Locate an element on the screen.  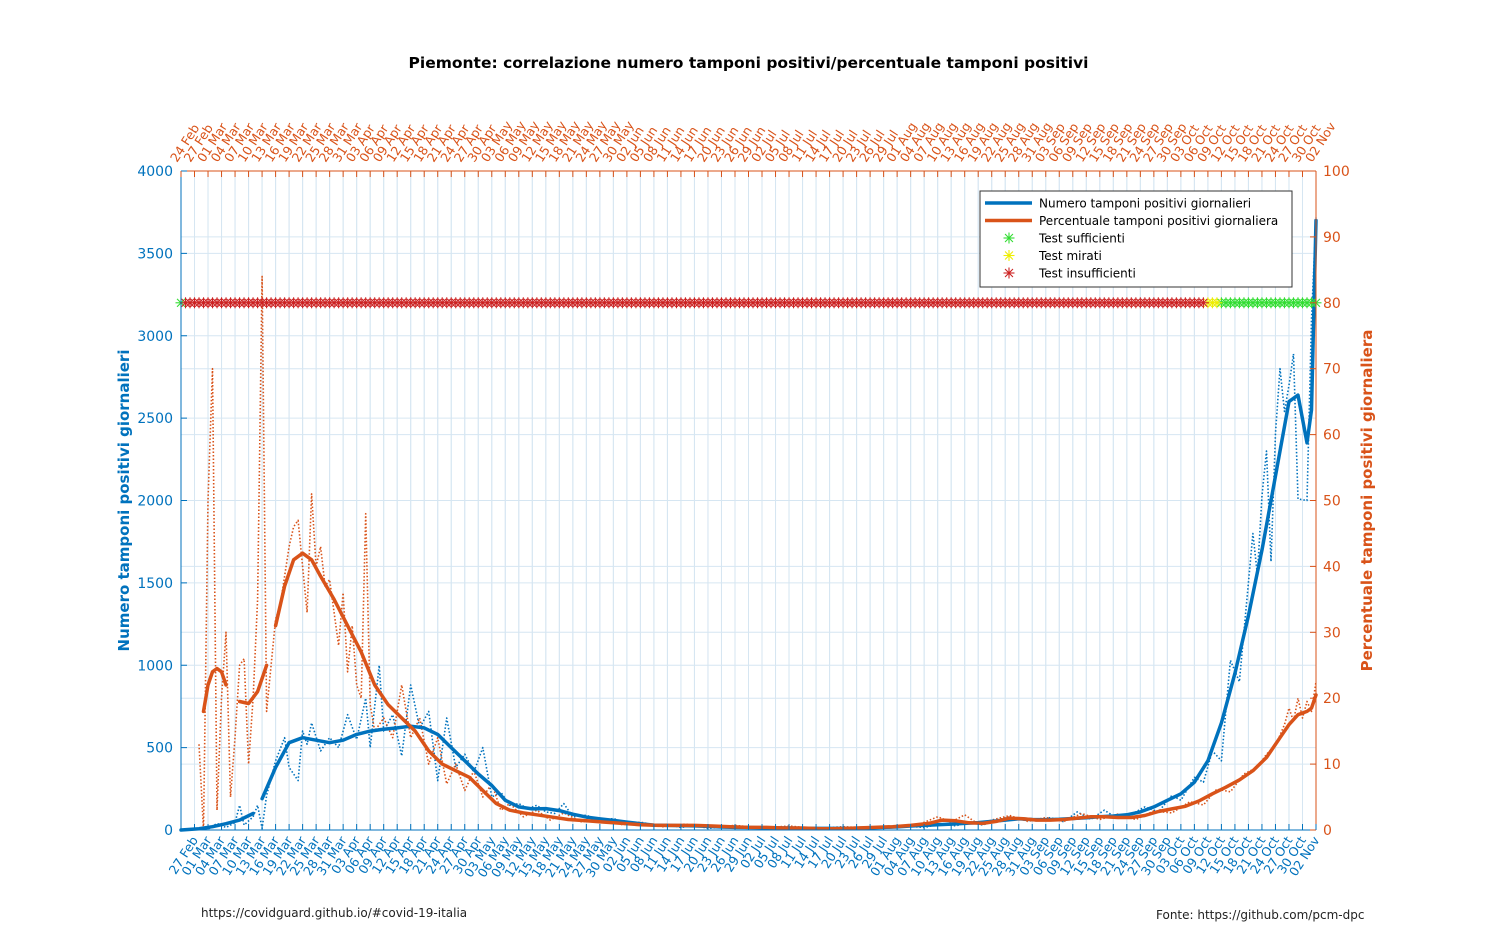
legend-label: Test sufficienti is located at coordinates (1081, 239).